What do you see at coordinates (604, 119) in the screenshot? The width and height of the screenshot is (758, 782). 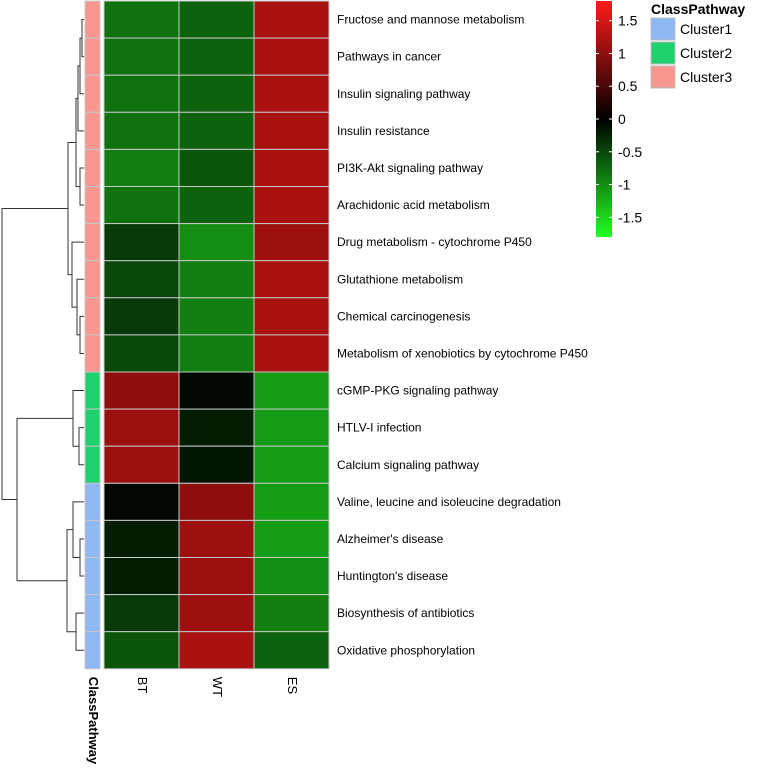 I see `color-bar` at bounding box center [604, 119].